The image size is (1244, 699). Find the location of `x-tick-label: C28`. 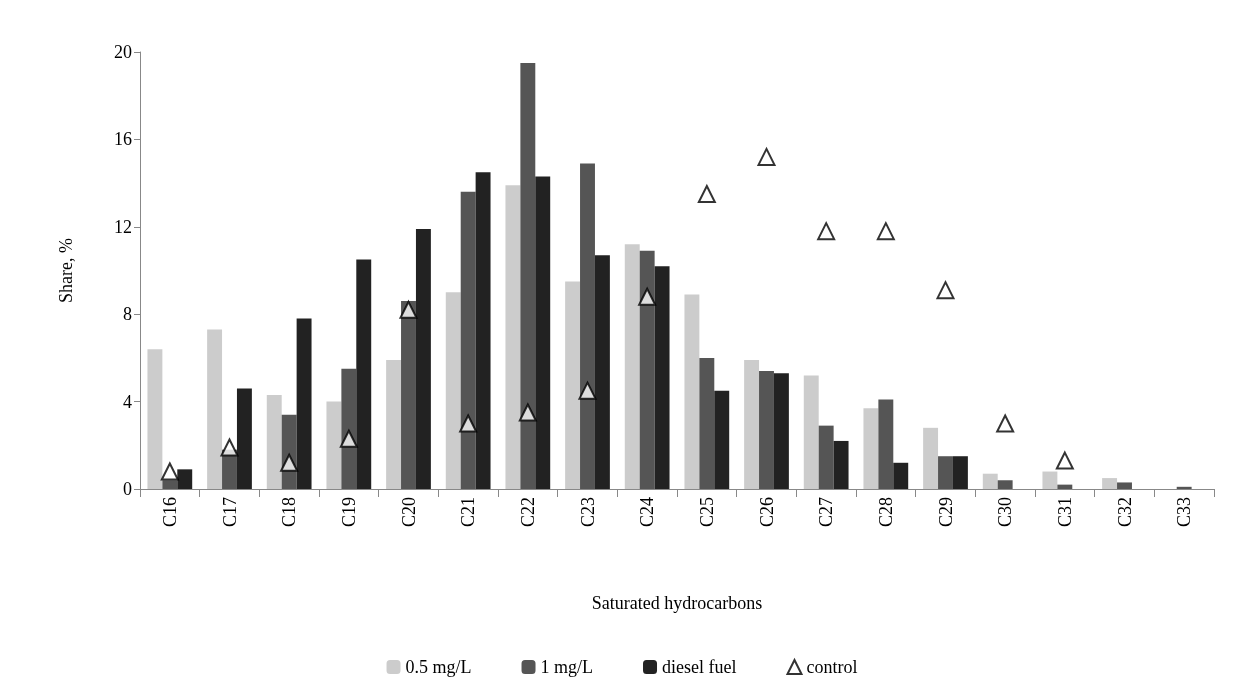

x-tick-label: C28 is located at coordinates (885, 512).